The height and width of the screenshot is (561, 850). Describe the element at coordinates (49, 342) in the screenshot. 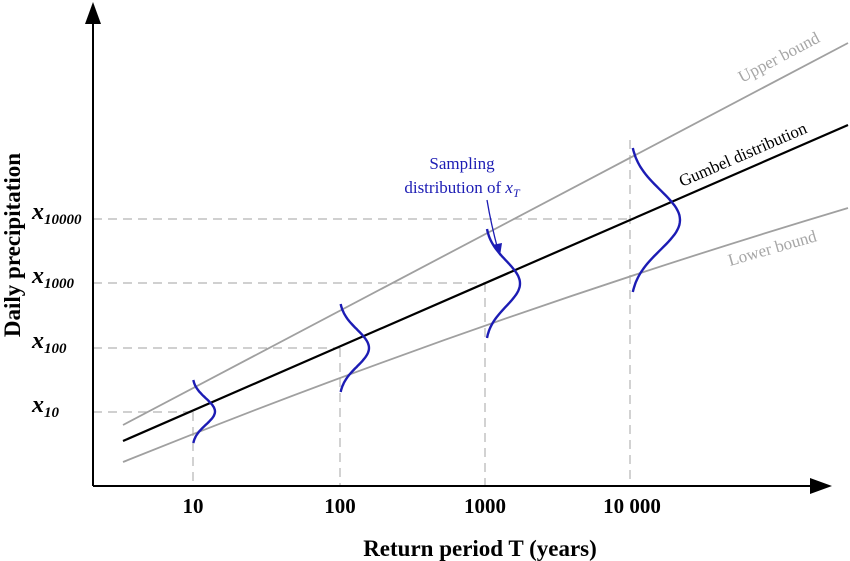

I see `y-tick-label: x100` at that location.